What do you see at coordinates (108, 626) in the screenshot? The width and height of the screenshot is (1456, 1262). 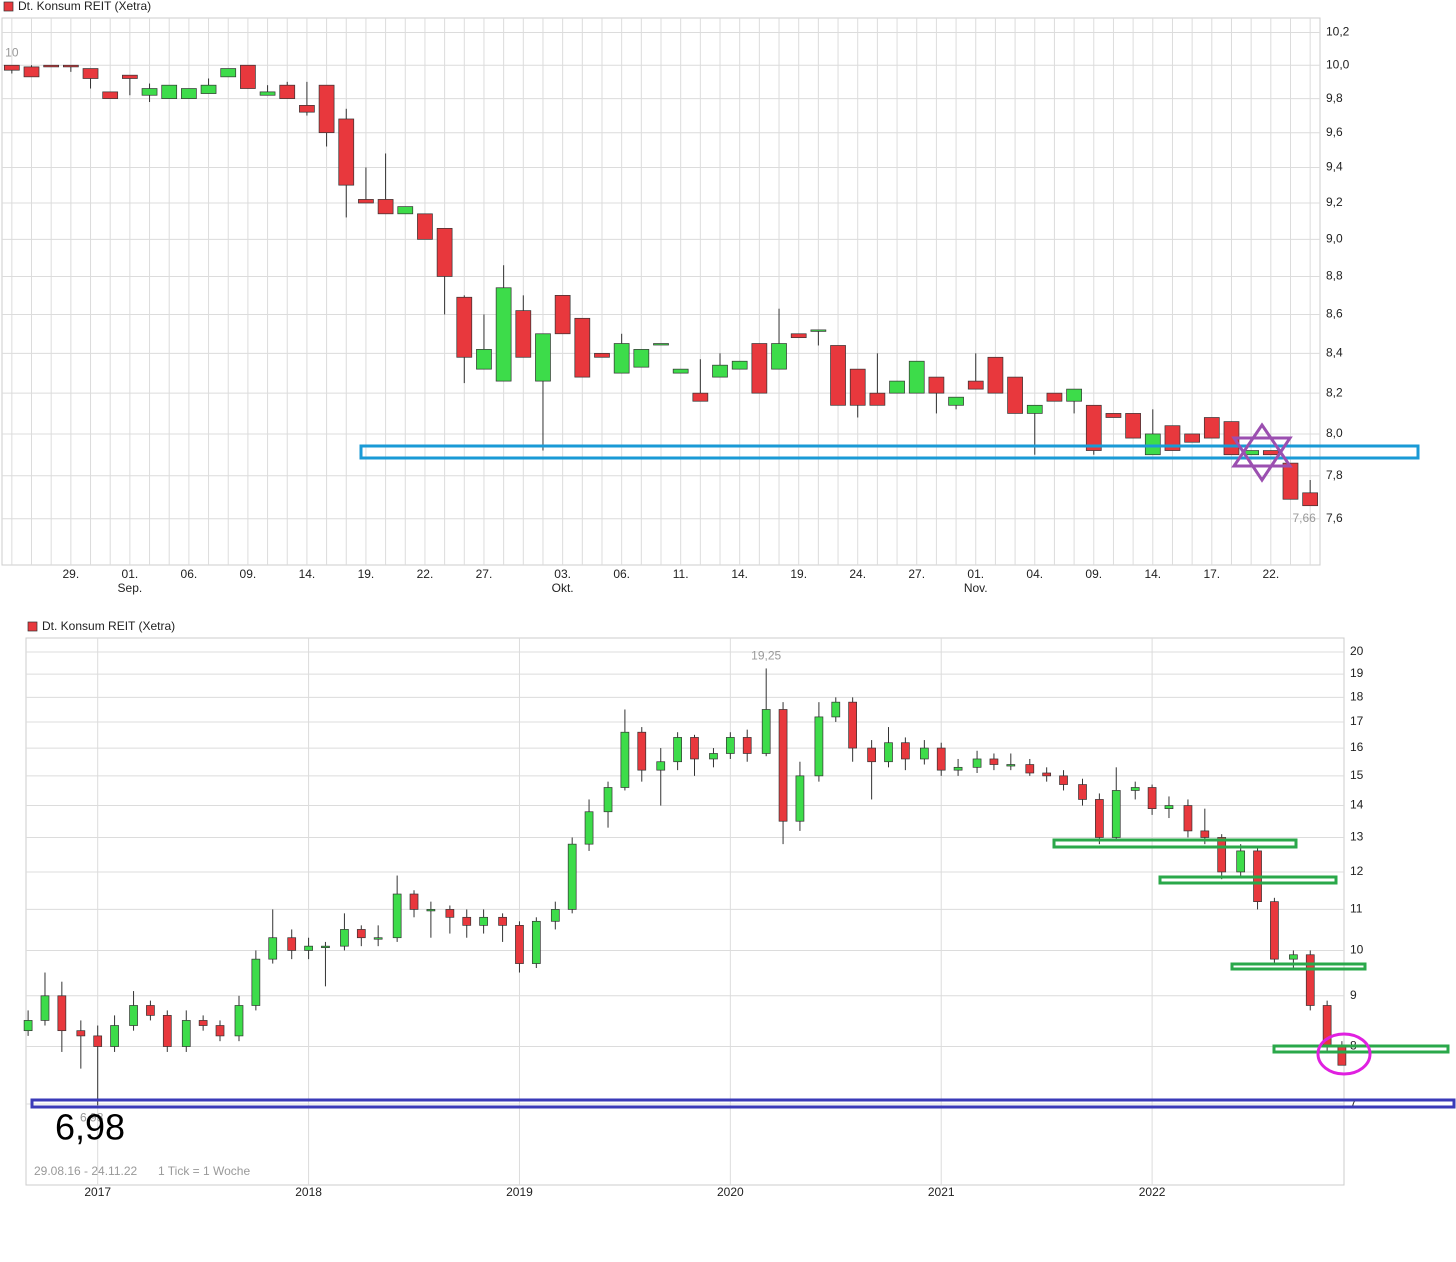 I see `chart-title: Dt. Konsum REIT (Xetra)` at bounding box center [108, 626].